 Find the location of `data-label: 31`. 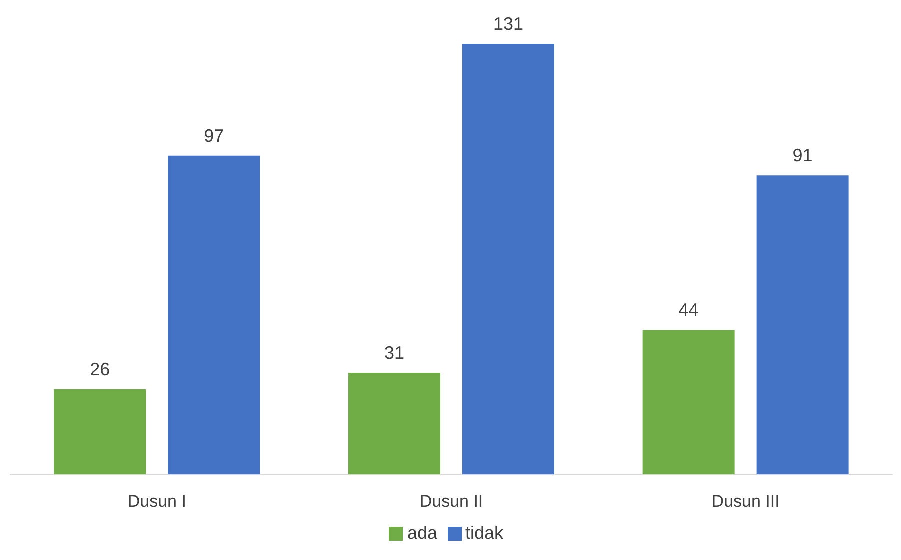

data-label: 31 is located at coordinates (394, 353).